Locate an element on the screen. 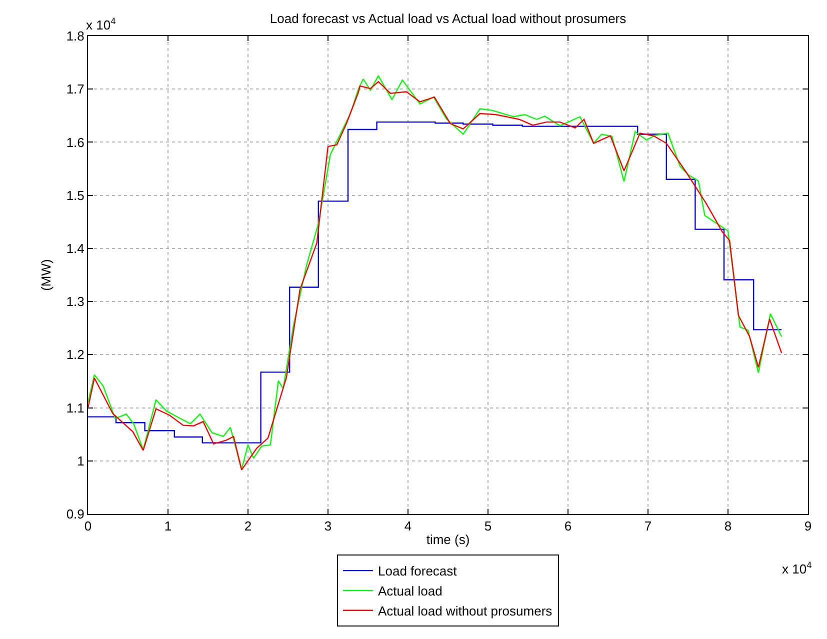 The image size is (827, 639). x-tick-label: 6 is located at coordinates (568, 526).